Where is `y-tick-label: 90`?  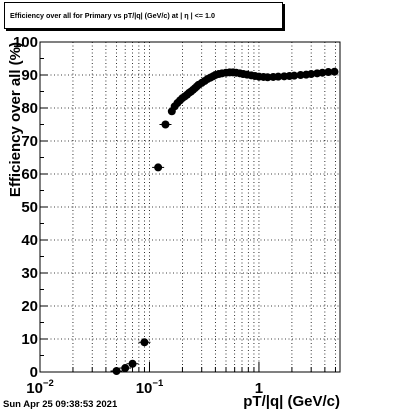 y-tick-label: 90 is located at coordinates (29, 75).